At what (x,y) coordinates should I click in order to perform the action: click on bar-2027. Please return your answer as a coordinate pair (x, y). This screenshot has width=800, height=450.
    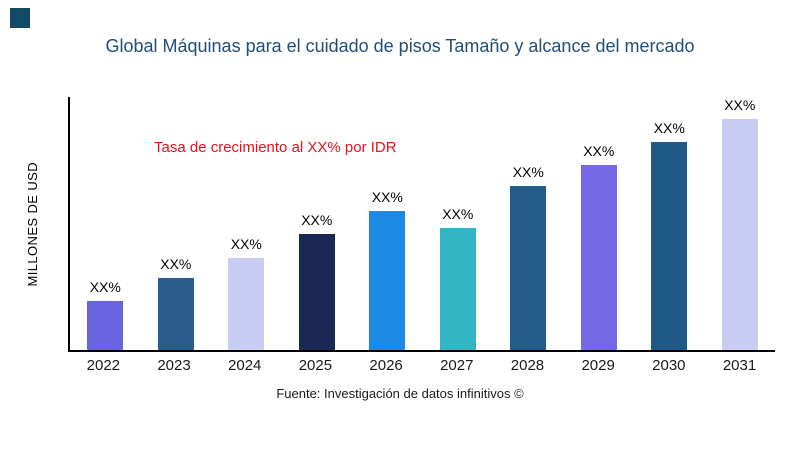
    Looking at the image, I should click on (457, 289).